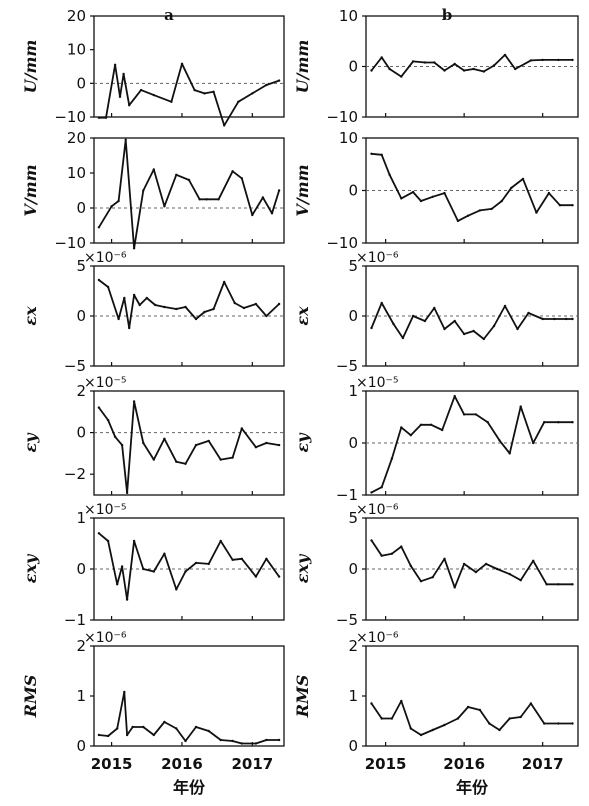 The height and width of the screenshot is (806, 589). What do you see at coordinates (347, 495) in the screenshot?
I see `y-tick-label: −1` at bounding box center [347, 495].